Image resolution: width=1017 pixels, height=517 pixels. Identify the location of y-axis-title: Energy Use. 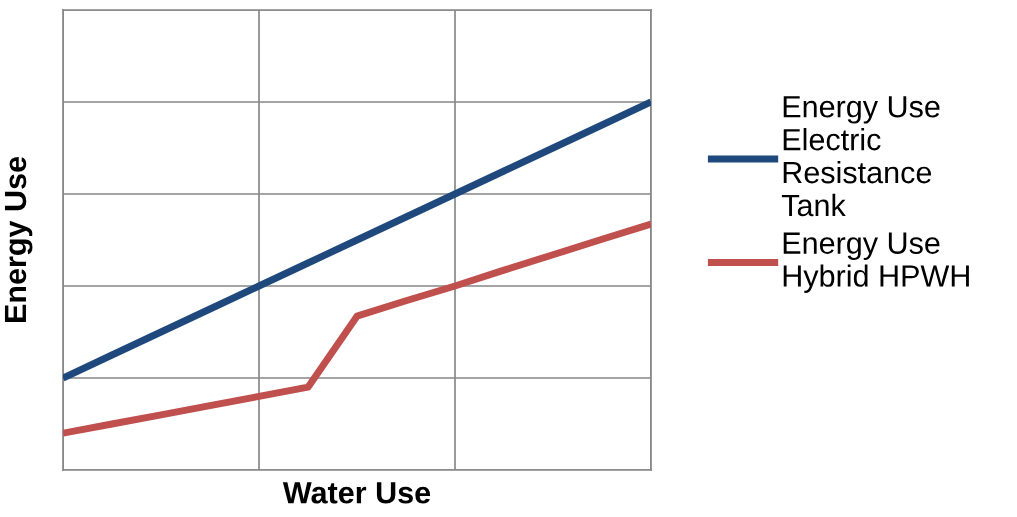
(18, 239).